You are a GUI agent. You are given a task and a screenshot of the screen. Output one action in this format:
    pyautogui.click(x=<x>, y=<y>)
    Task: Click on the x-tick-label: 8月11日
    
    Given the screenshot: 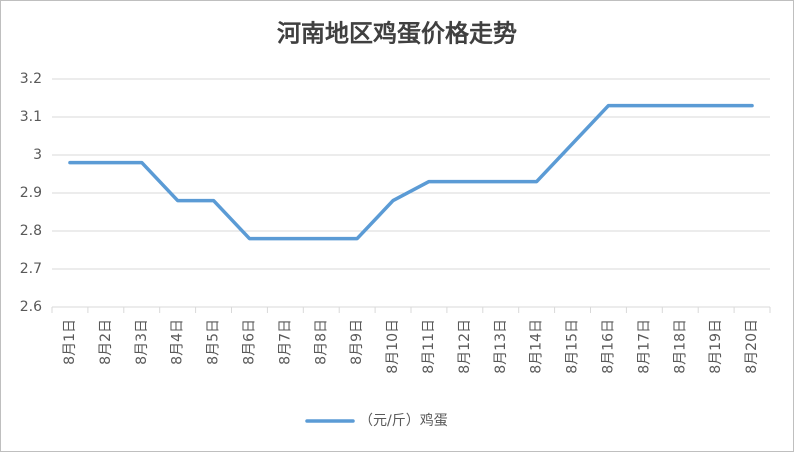 What is the action you would take?
    pyautogui.click(x=429, y=346)
    